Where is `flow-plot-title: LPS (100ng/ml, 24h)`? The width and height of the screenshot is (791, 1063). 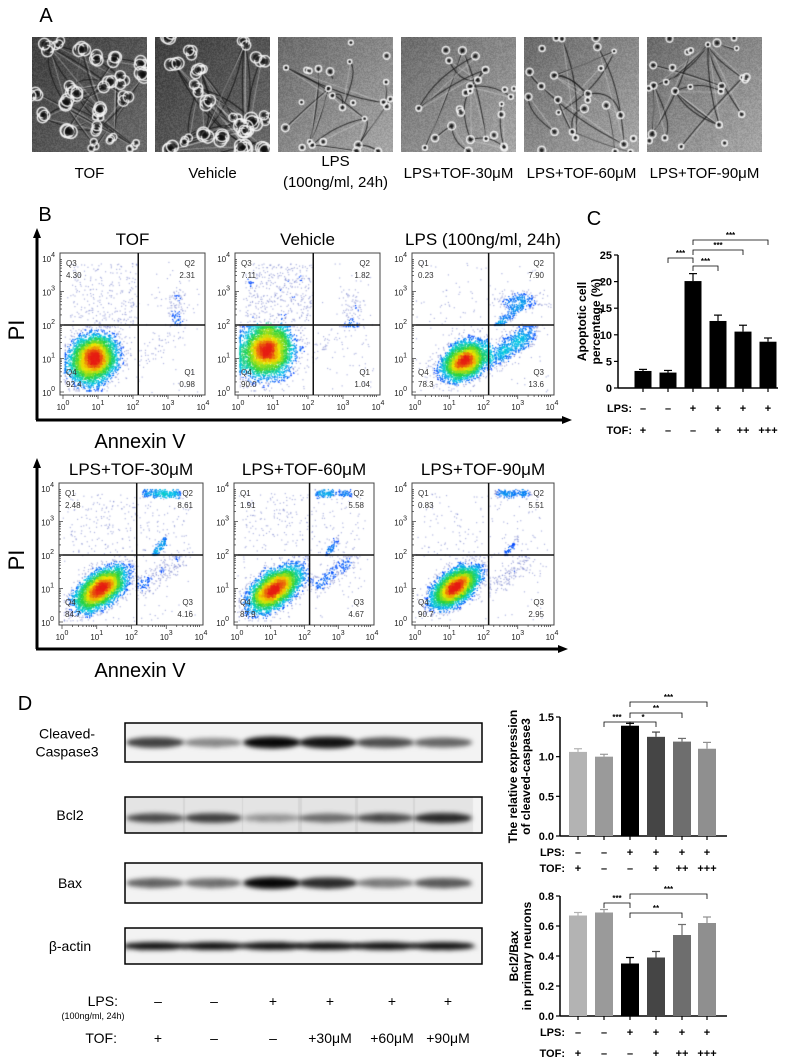 flow-plot-title: LPS (100ng/ml, 24h) is located at coordinates (483, 239).